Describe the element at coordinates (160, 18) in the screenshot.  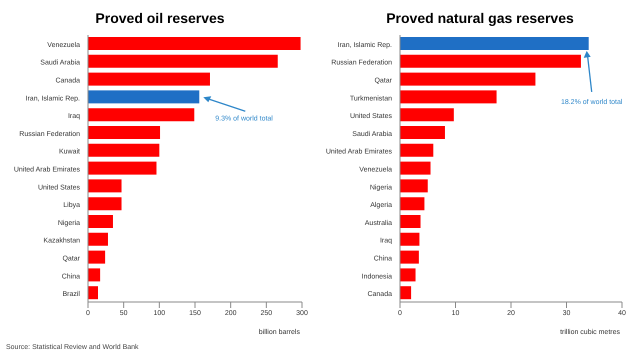
I see `chart-title: Proved oil reserves` at that location.